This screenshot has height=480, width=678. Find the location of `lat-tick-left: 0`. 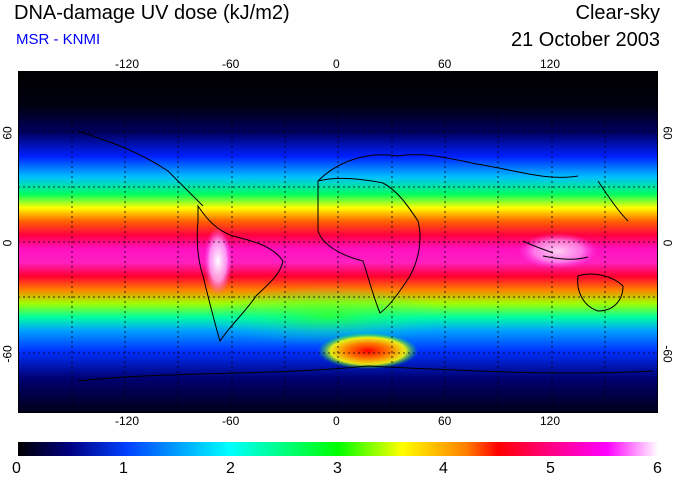

lat-tick-left: 0 is located at coordinates (7, 243).